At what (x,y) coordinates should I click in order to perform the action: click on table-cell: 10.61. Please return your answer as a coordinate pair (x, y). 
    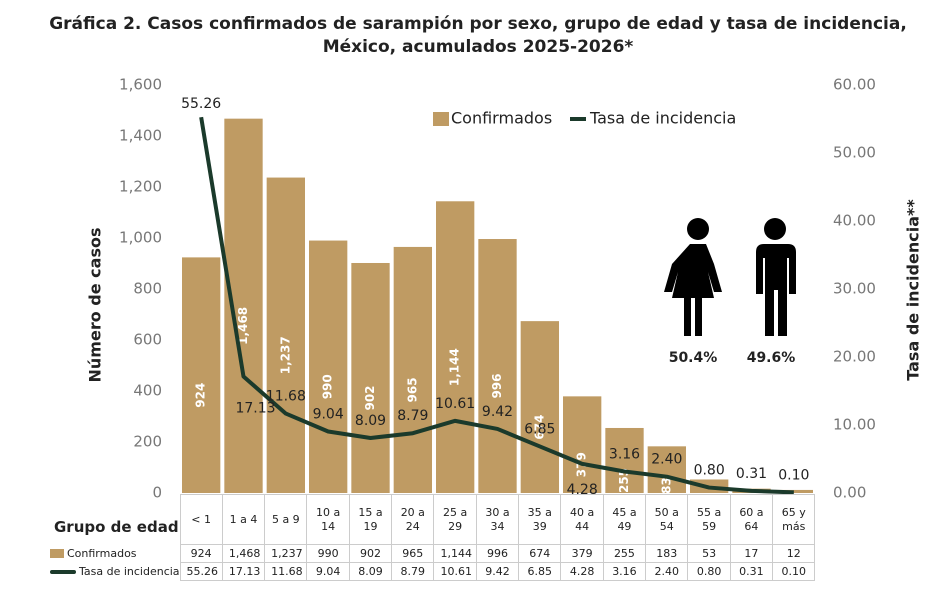
    Looking at the image, I should click on (455, 571).